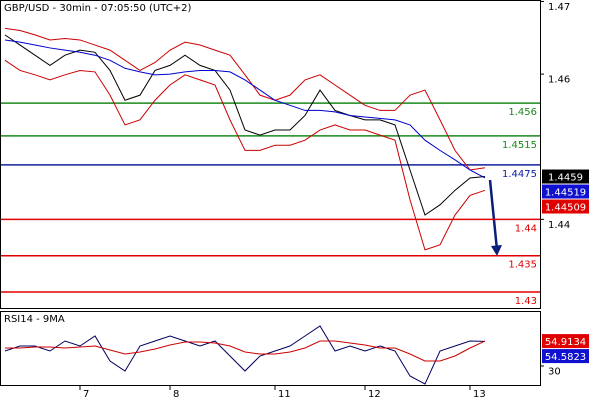  What do you see at coordinates (374, 394) in the screenshot?
I see `x-tick-label: 12` at bounding box center [374, 394].